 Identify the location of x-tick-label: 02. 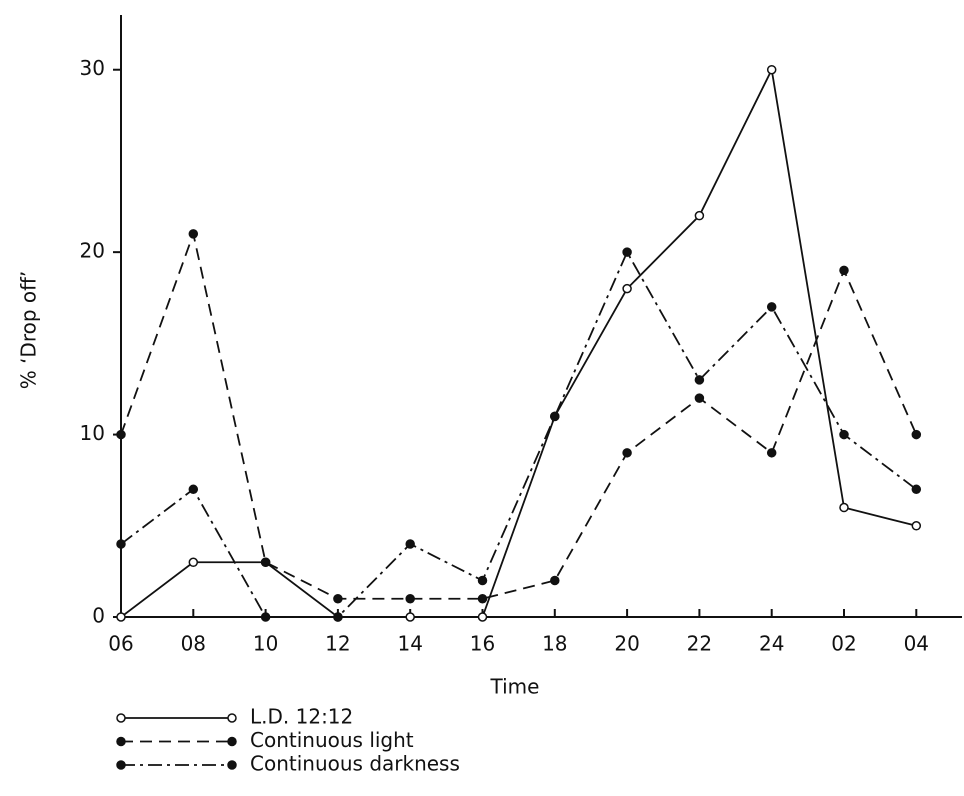
(843, 644).